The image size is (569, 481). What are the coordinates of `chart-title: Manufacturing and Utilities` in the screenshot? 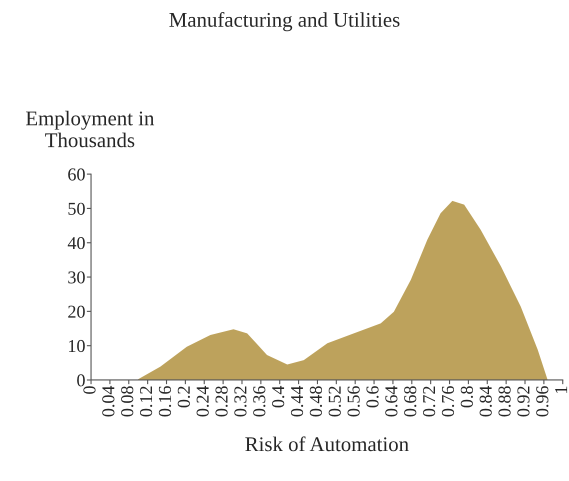 It's located at (284, 22).